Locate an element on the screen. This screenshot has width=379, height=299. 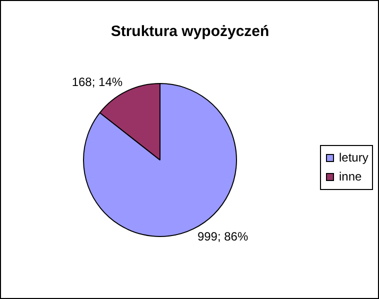
legend-label: letury is located at coordinates (353, 157).